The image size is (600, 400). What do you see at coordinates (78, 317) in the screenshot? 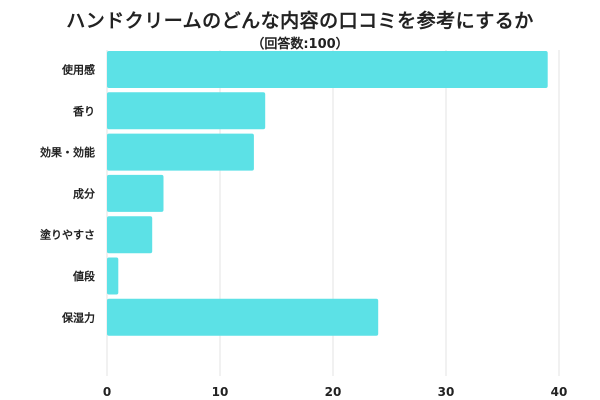
I see `category-label: 保湿力` at bounding box center [78, 317].